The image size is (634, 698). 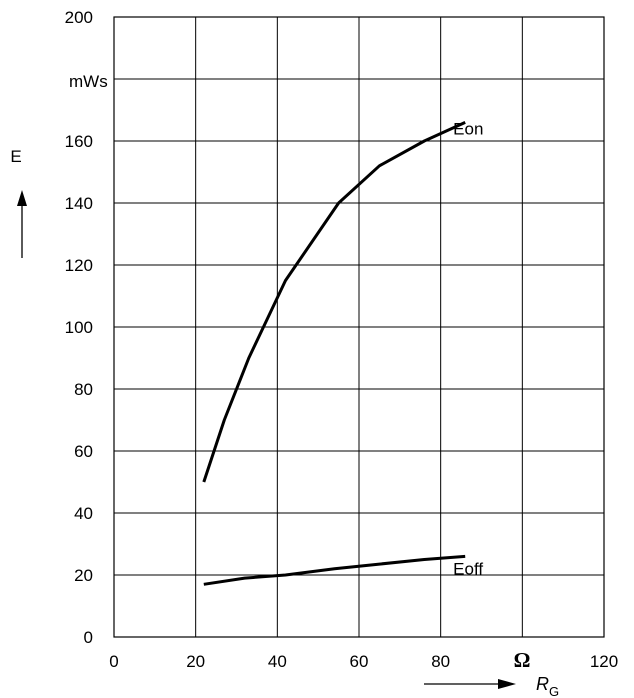 What do you see at coordinates (491, 686) in the screenshot?
I see `x-axis-title: RG` at bounding box center [491, 686].